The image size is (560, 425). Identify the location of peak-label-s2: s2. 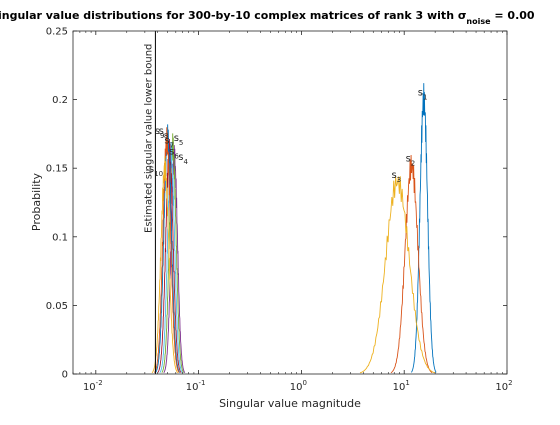
(411, 160).